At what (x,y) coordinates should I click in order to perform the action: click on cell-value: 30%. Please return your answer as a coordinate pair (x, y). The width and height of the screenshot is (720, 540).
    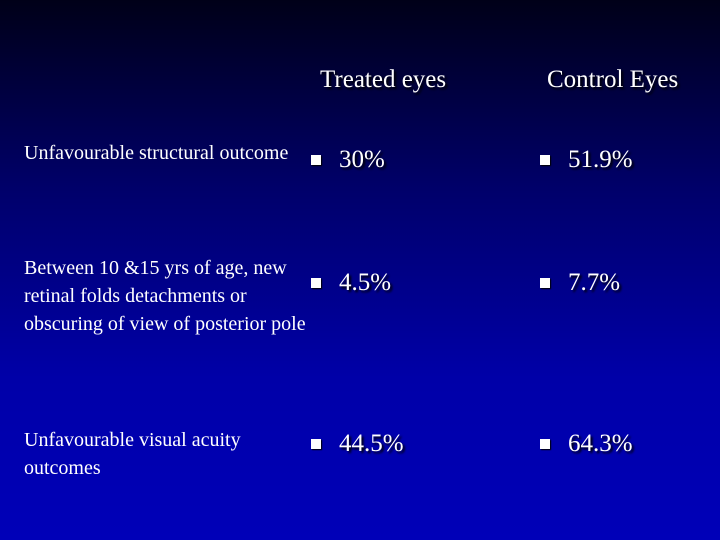
    Looking at the image, I should click on (362, 159).